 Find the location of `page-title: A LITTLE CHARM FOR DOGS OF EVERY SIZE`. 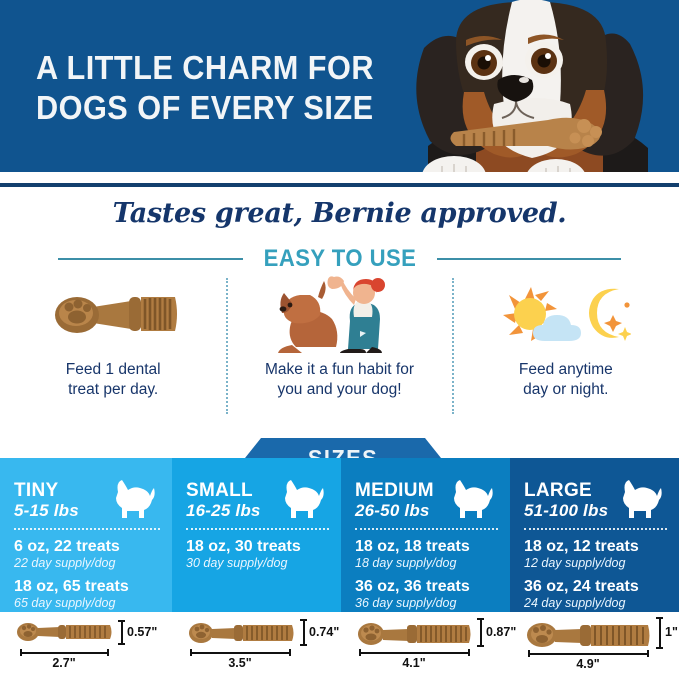

page-title: A LITTLE CHARM FOR DOGS OF EVERY SIZE is located at coordinates (222, 88).